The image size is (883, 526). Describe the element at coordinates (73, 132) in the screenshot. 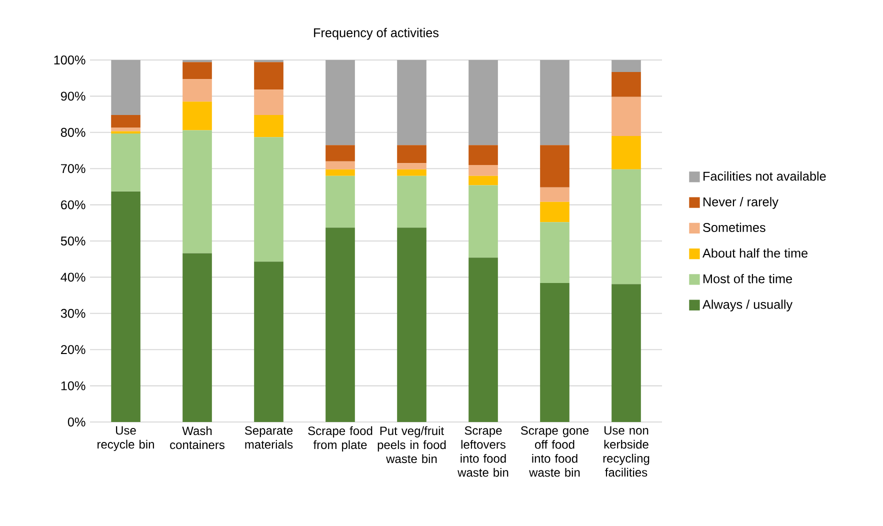

I see `y-tick-label: 80%` at that location.